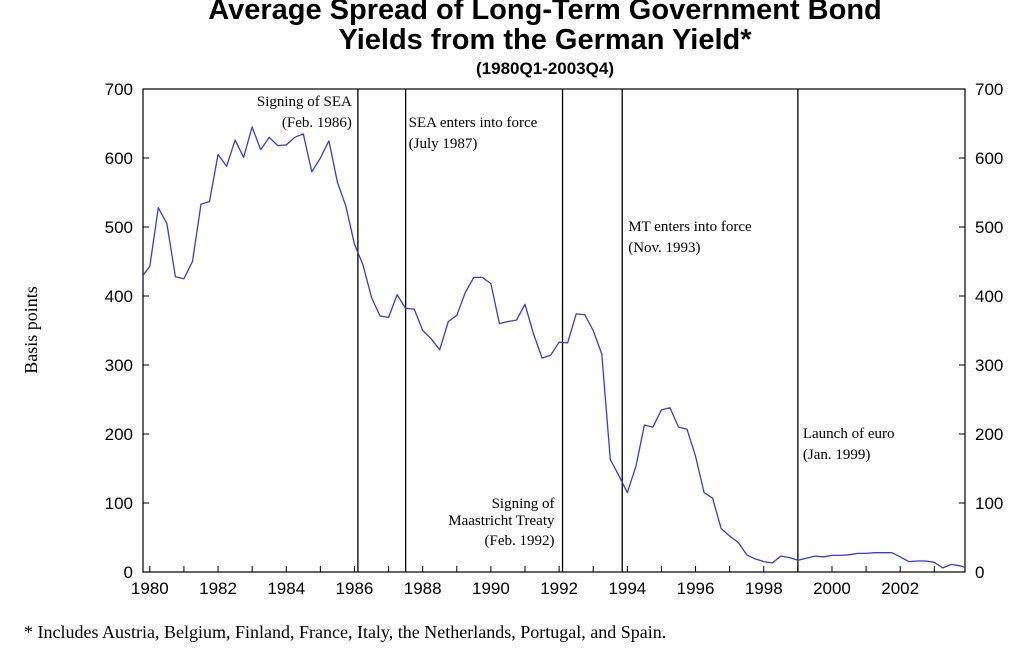 The height and width of the screenshot is (649, 1024). I want to click on x-tick-label: 1994, so click(627, 588).